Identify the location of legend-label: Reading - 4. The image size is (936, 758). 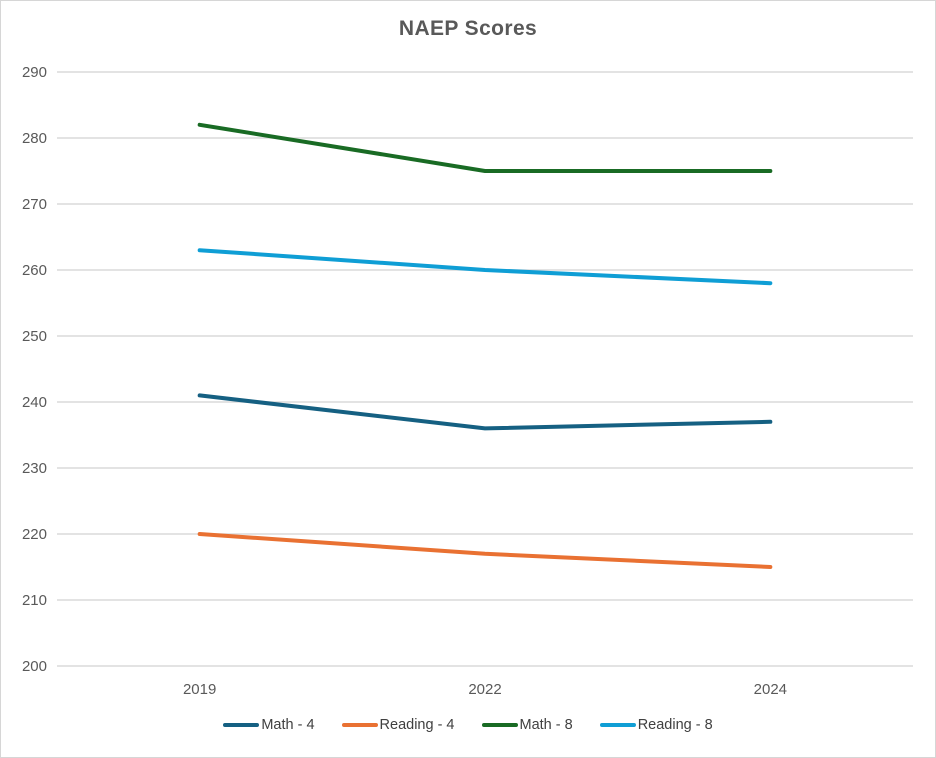
(417, 725).